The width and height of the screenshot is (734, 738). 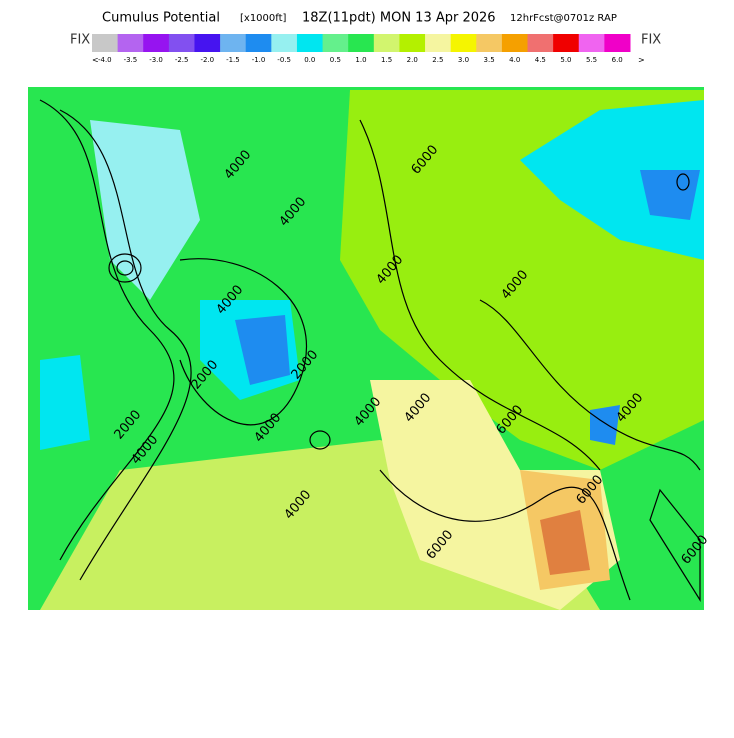 I want to click on colorbar-left: FIX, so click(x=80, y=40).